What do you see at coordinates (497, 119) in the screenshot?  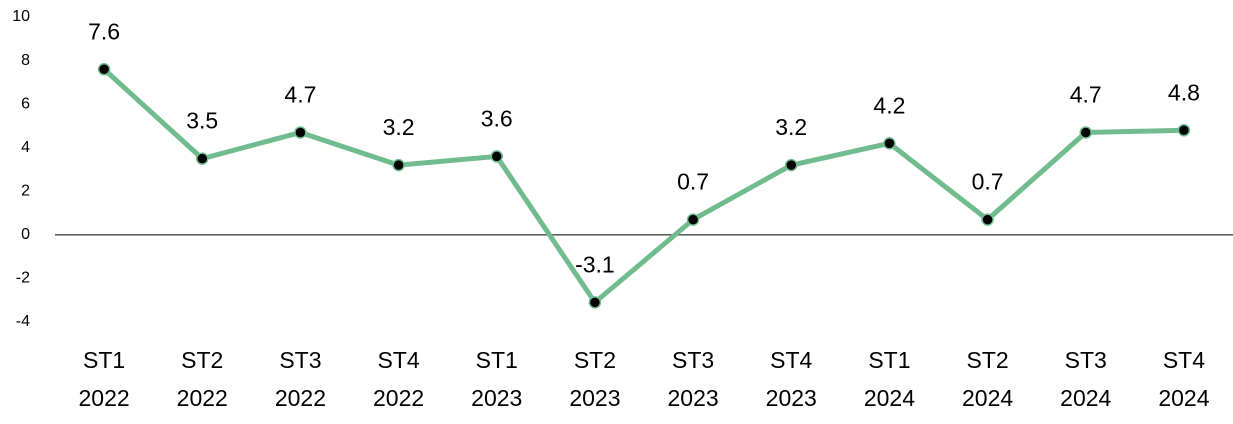 I see `data-label: 3.6` at bounding box center [497, 119].